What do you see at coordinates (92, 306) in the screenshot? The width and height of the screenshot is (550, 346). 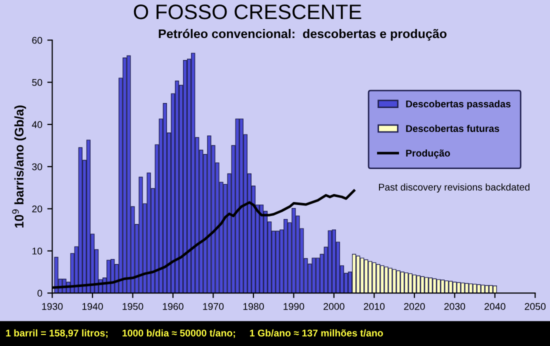 I see `x-tick-label: 1940` at bounding box center [92, 306].